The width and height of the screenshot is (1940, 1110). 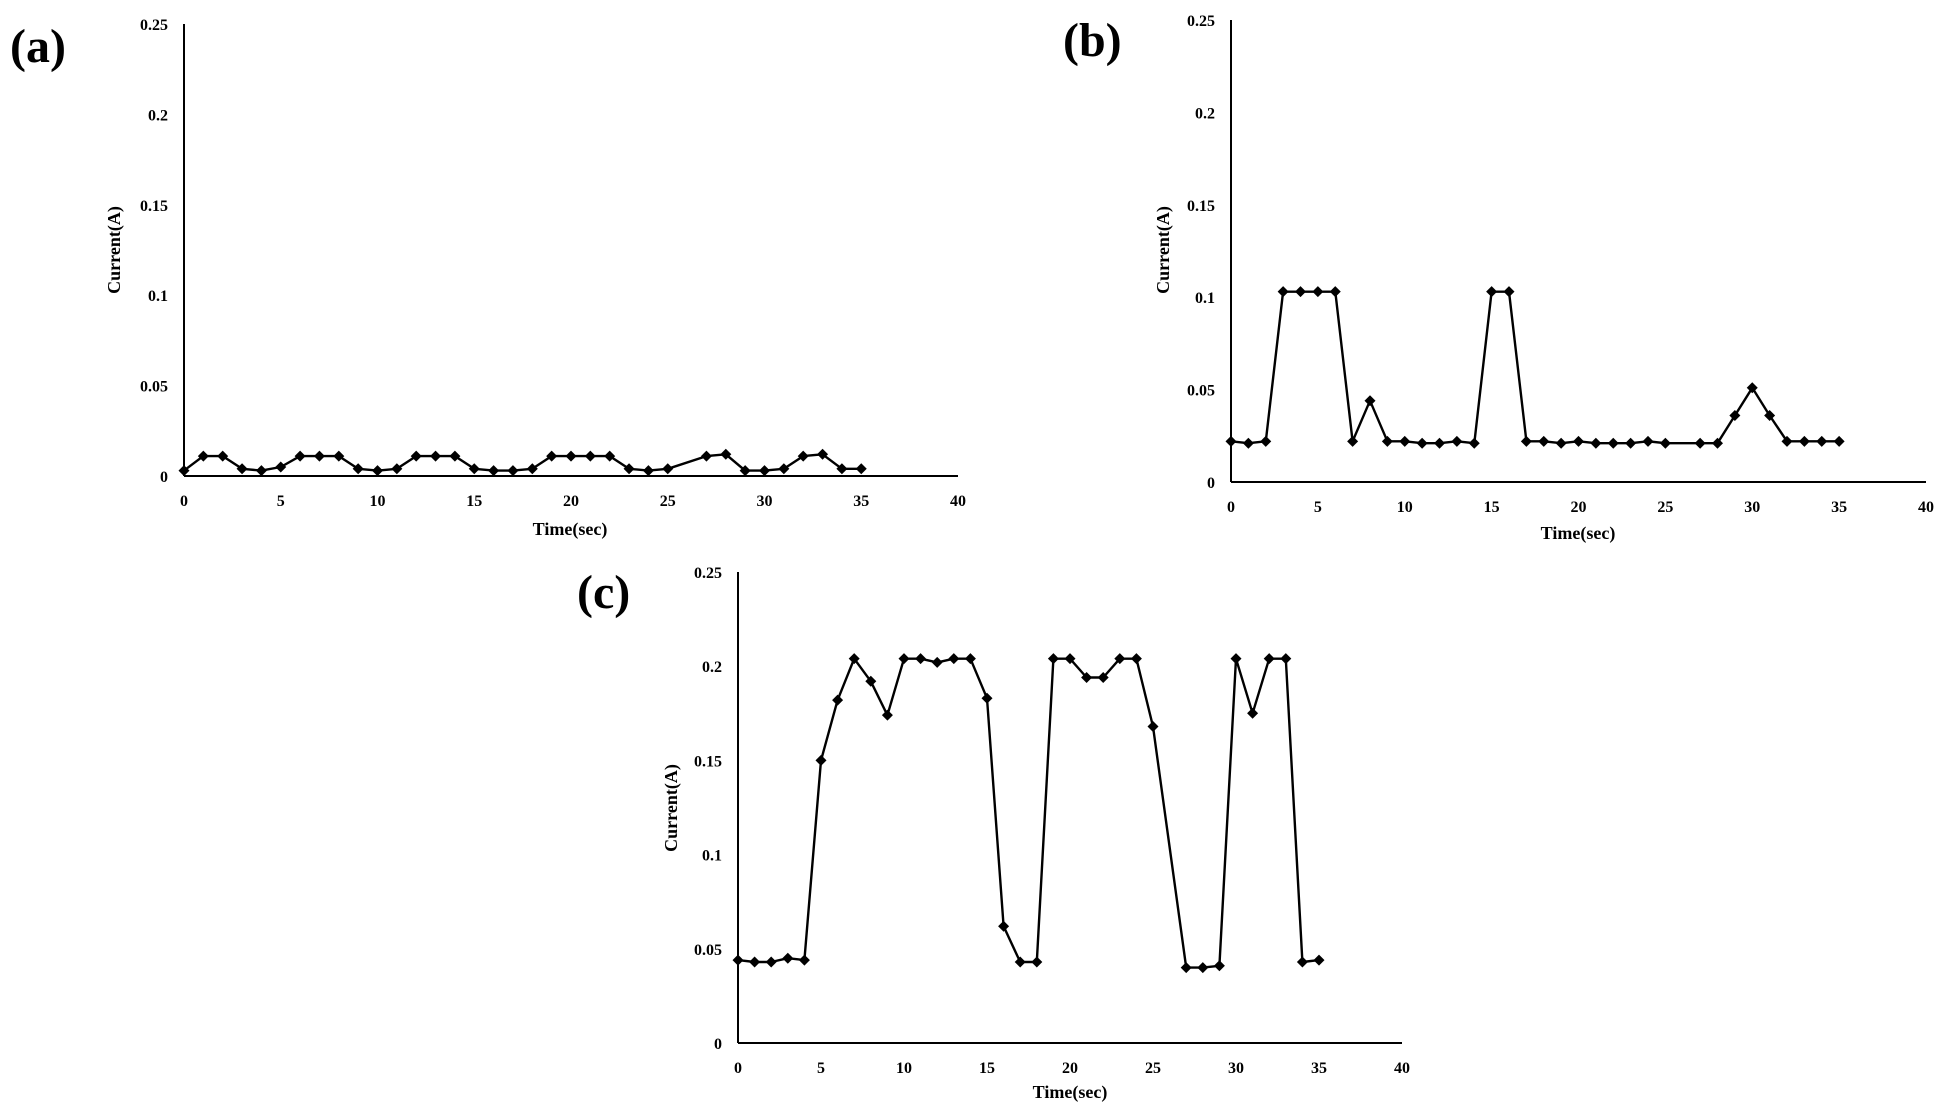 What do you see at coordinates (603, 592) in the screenshot?
I see `panel-label: (c)` at bounding box center [603, 592].